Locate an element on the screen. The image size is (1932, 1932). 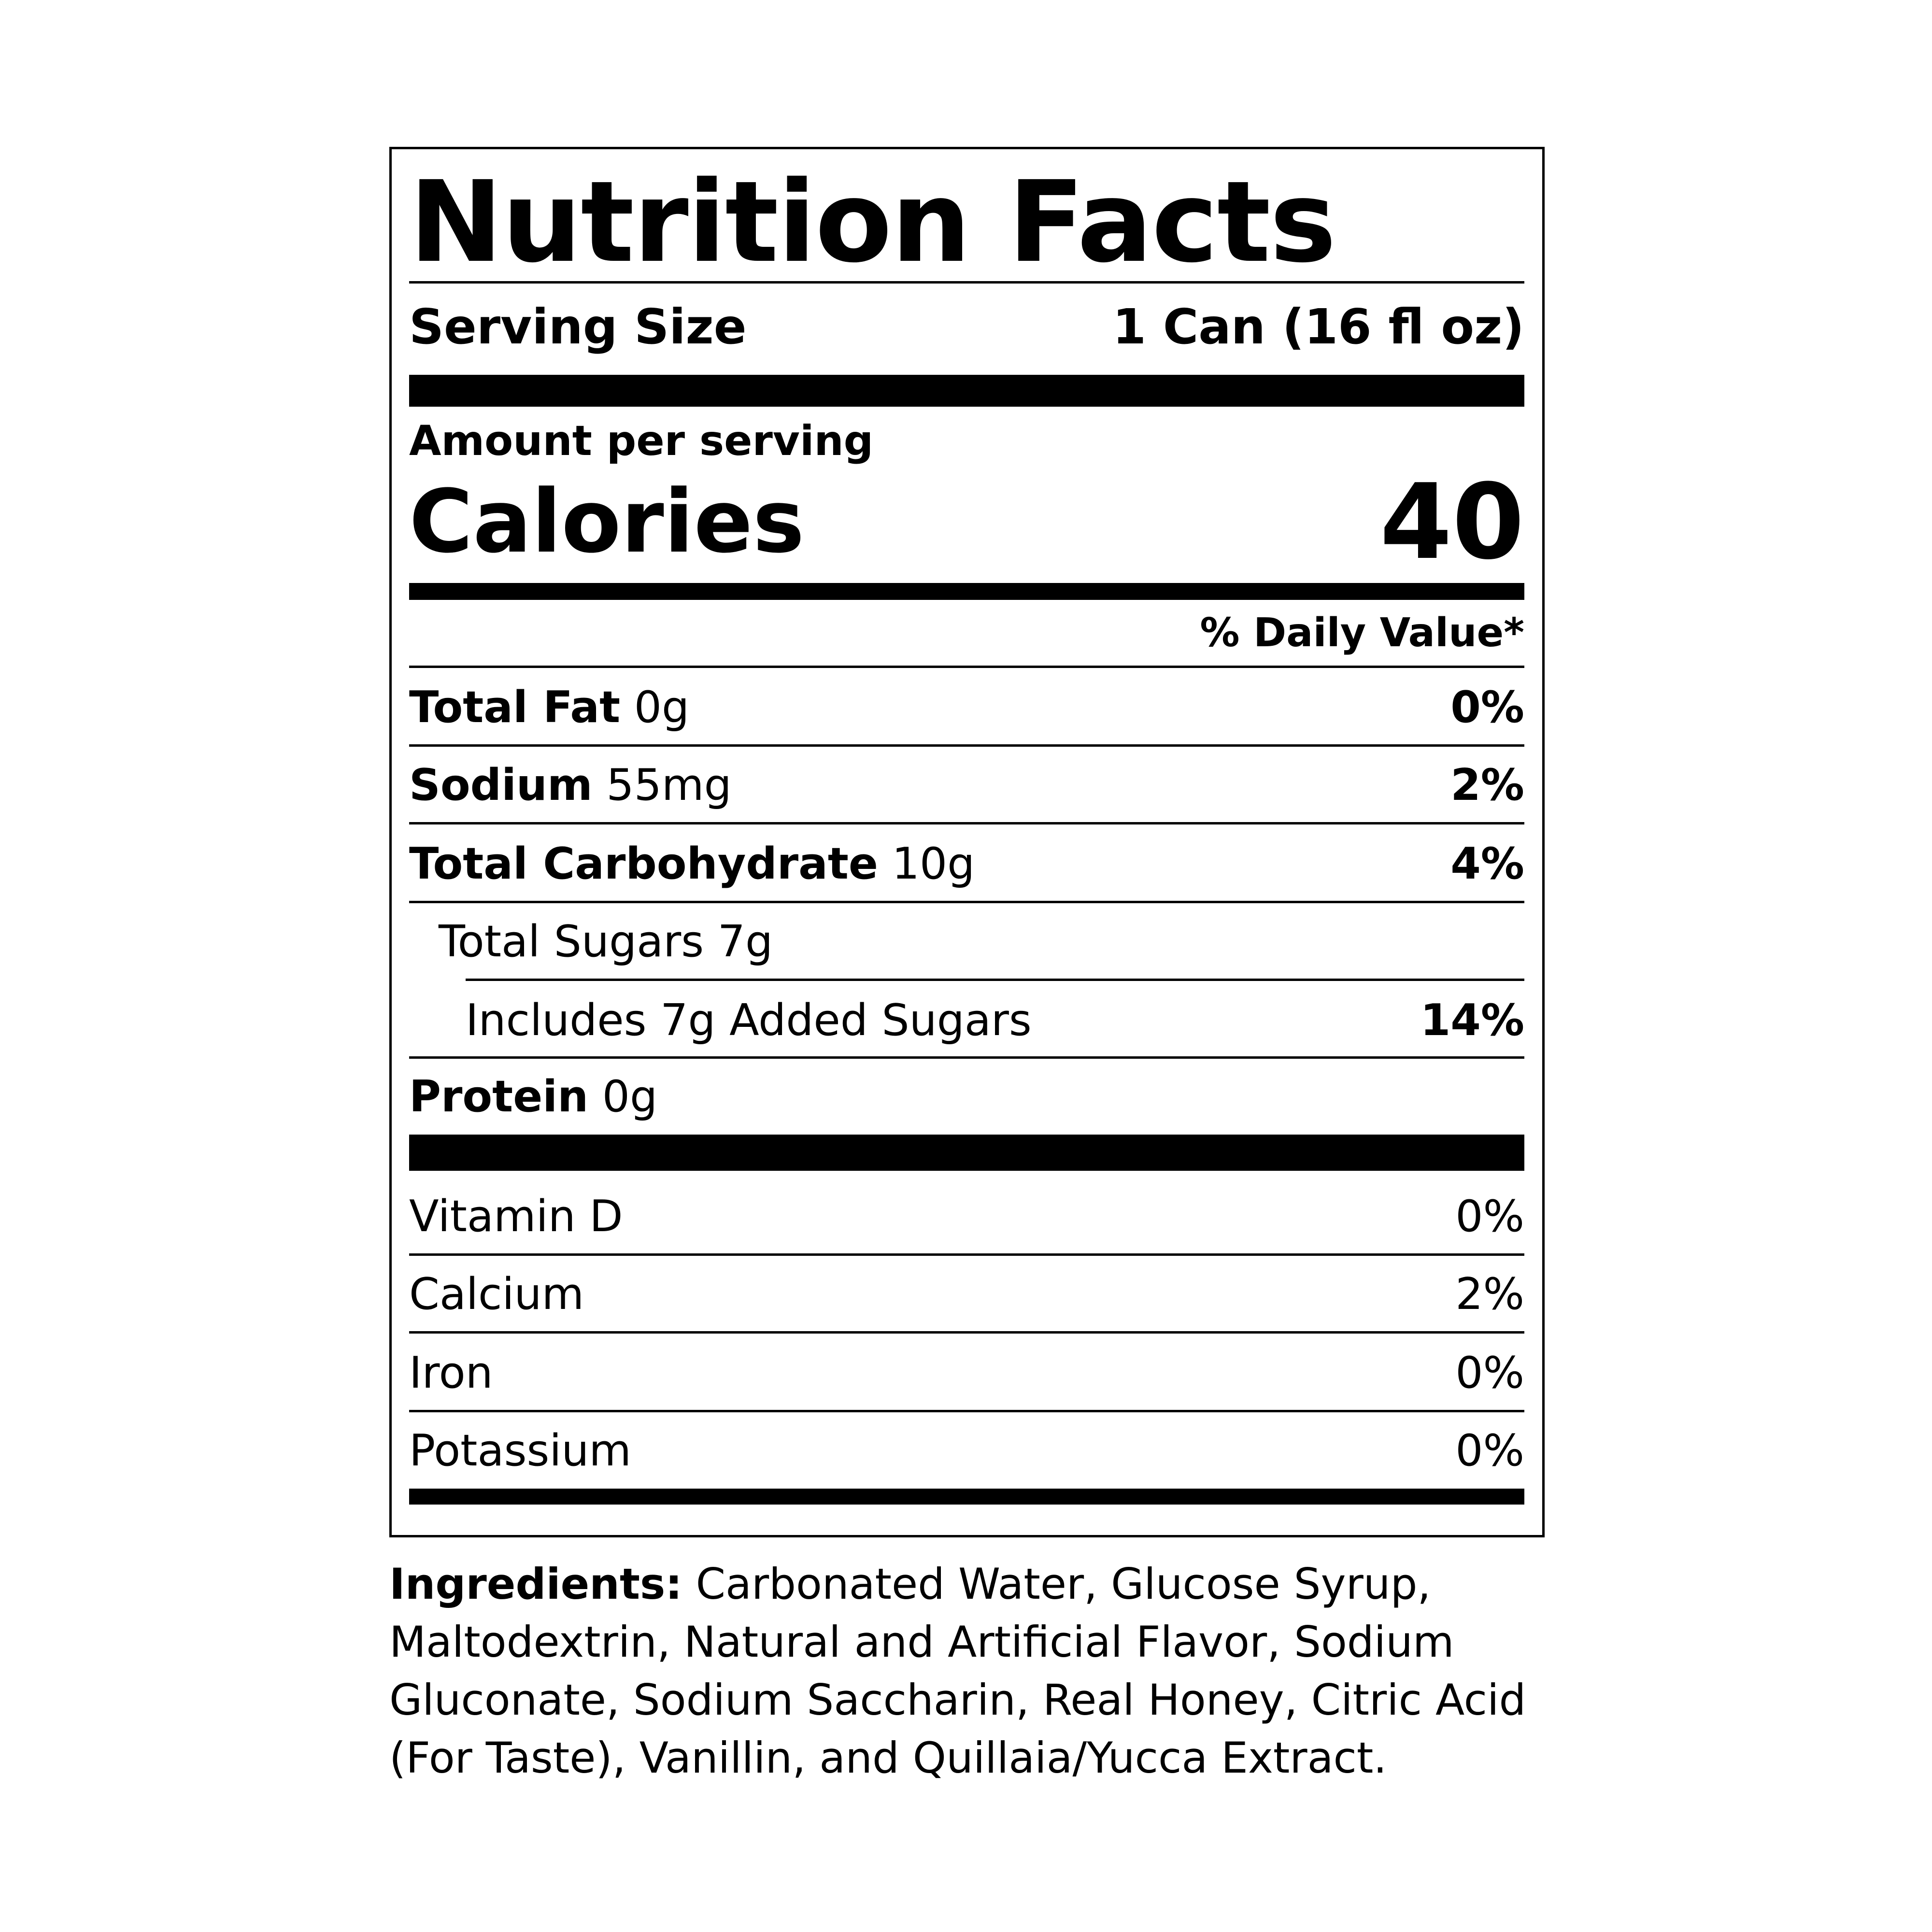
calories-row: Calories 40 is located at coordinates (966, 521).